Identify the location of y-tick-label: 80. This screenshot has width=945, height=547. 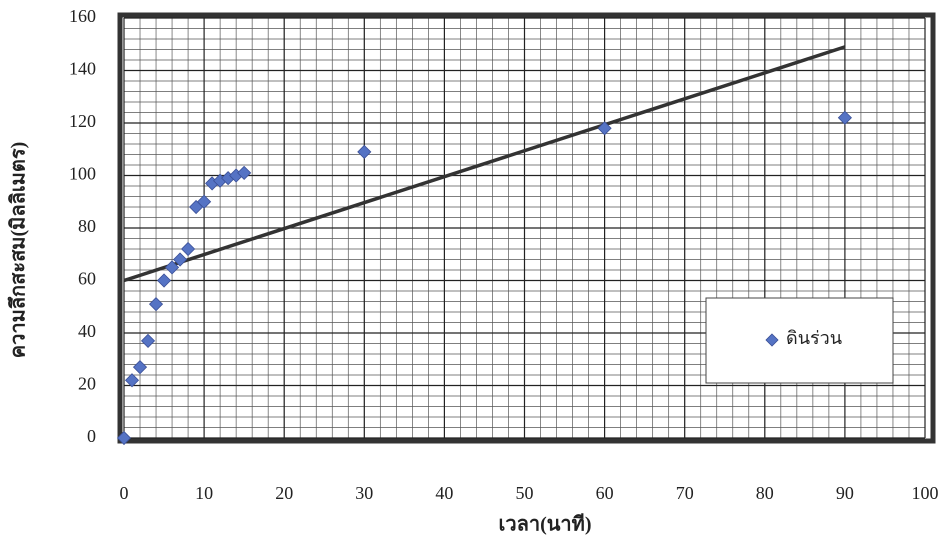
(87, 226).